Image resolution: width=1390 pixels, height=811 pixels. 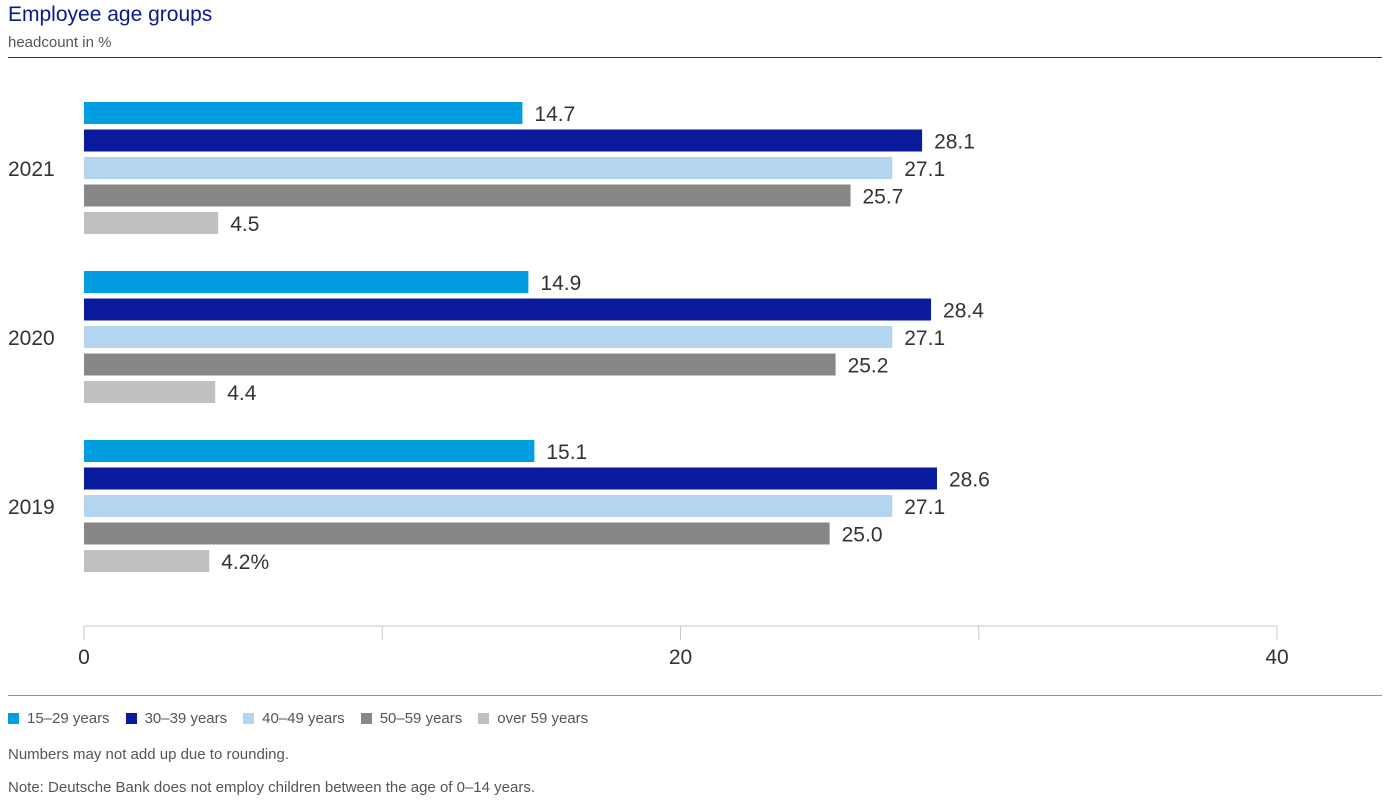 I want to click on legend-label: 30–39 years, so click(x=186, y=718).